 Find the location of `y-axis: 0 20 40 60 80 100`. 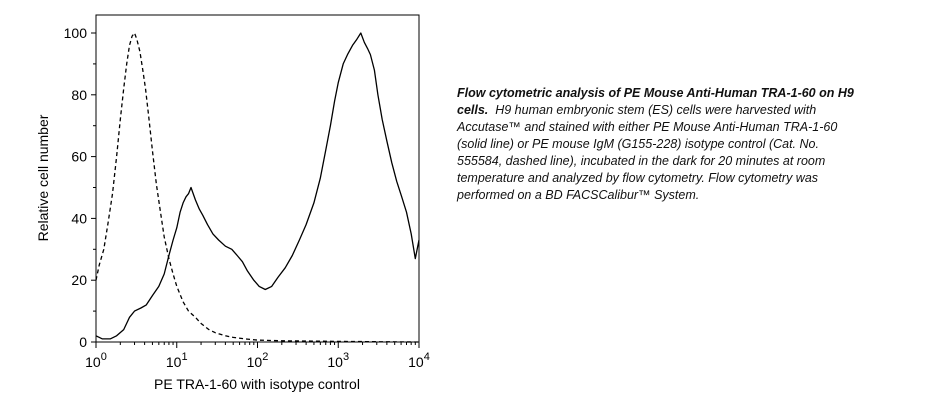

y-axis: 0 20 40 60 80 100 is located at coordinates (80, 187).